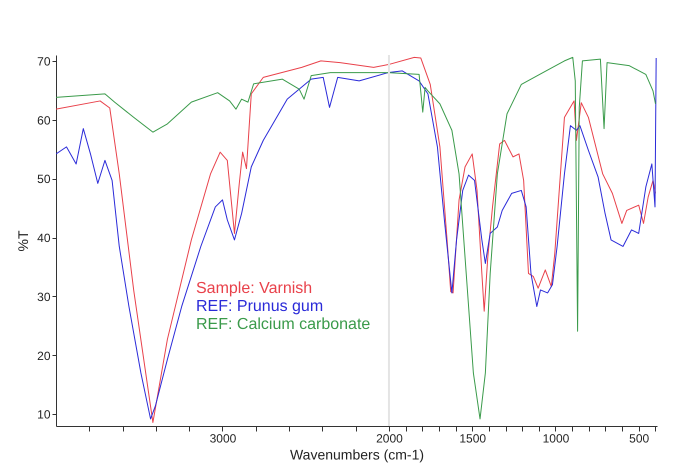 Image resolution: width=678 pixels, height=470 pixels. I want to click on y-tick-label: 20, so click(44, 355).